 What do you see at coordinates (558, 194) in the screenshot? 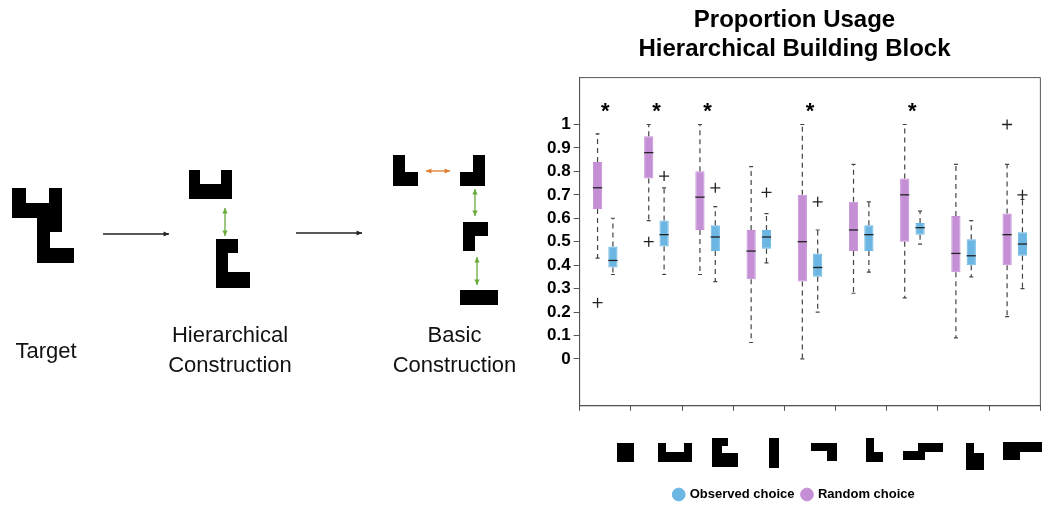
I see `y-tick-label: 0.7` at bounding box center [558, 194].